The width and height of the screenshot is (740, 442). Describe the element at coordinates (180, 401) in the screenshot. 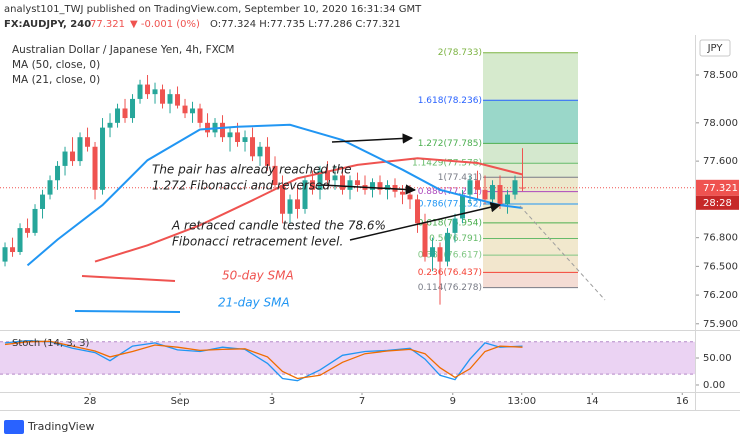

I see `x-tick-label: Sep` at that location.